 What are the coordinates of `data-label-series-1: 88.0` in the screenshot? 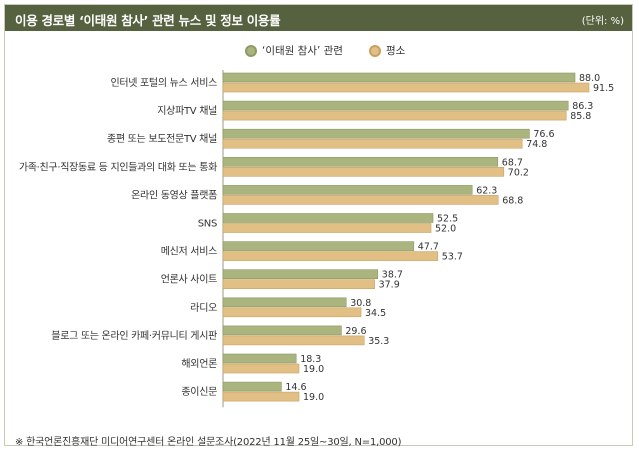 It's located at (589, 78).